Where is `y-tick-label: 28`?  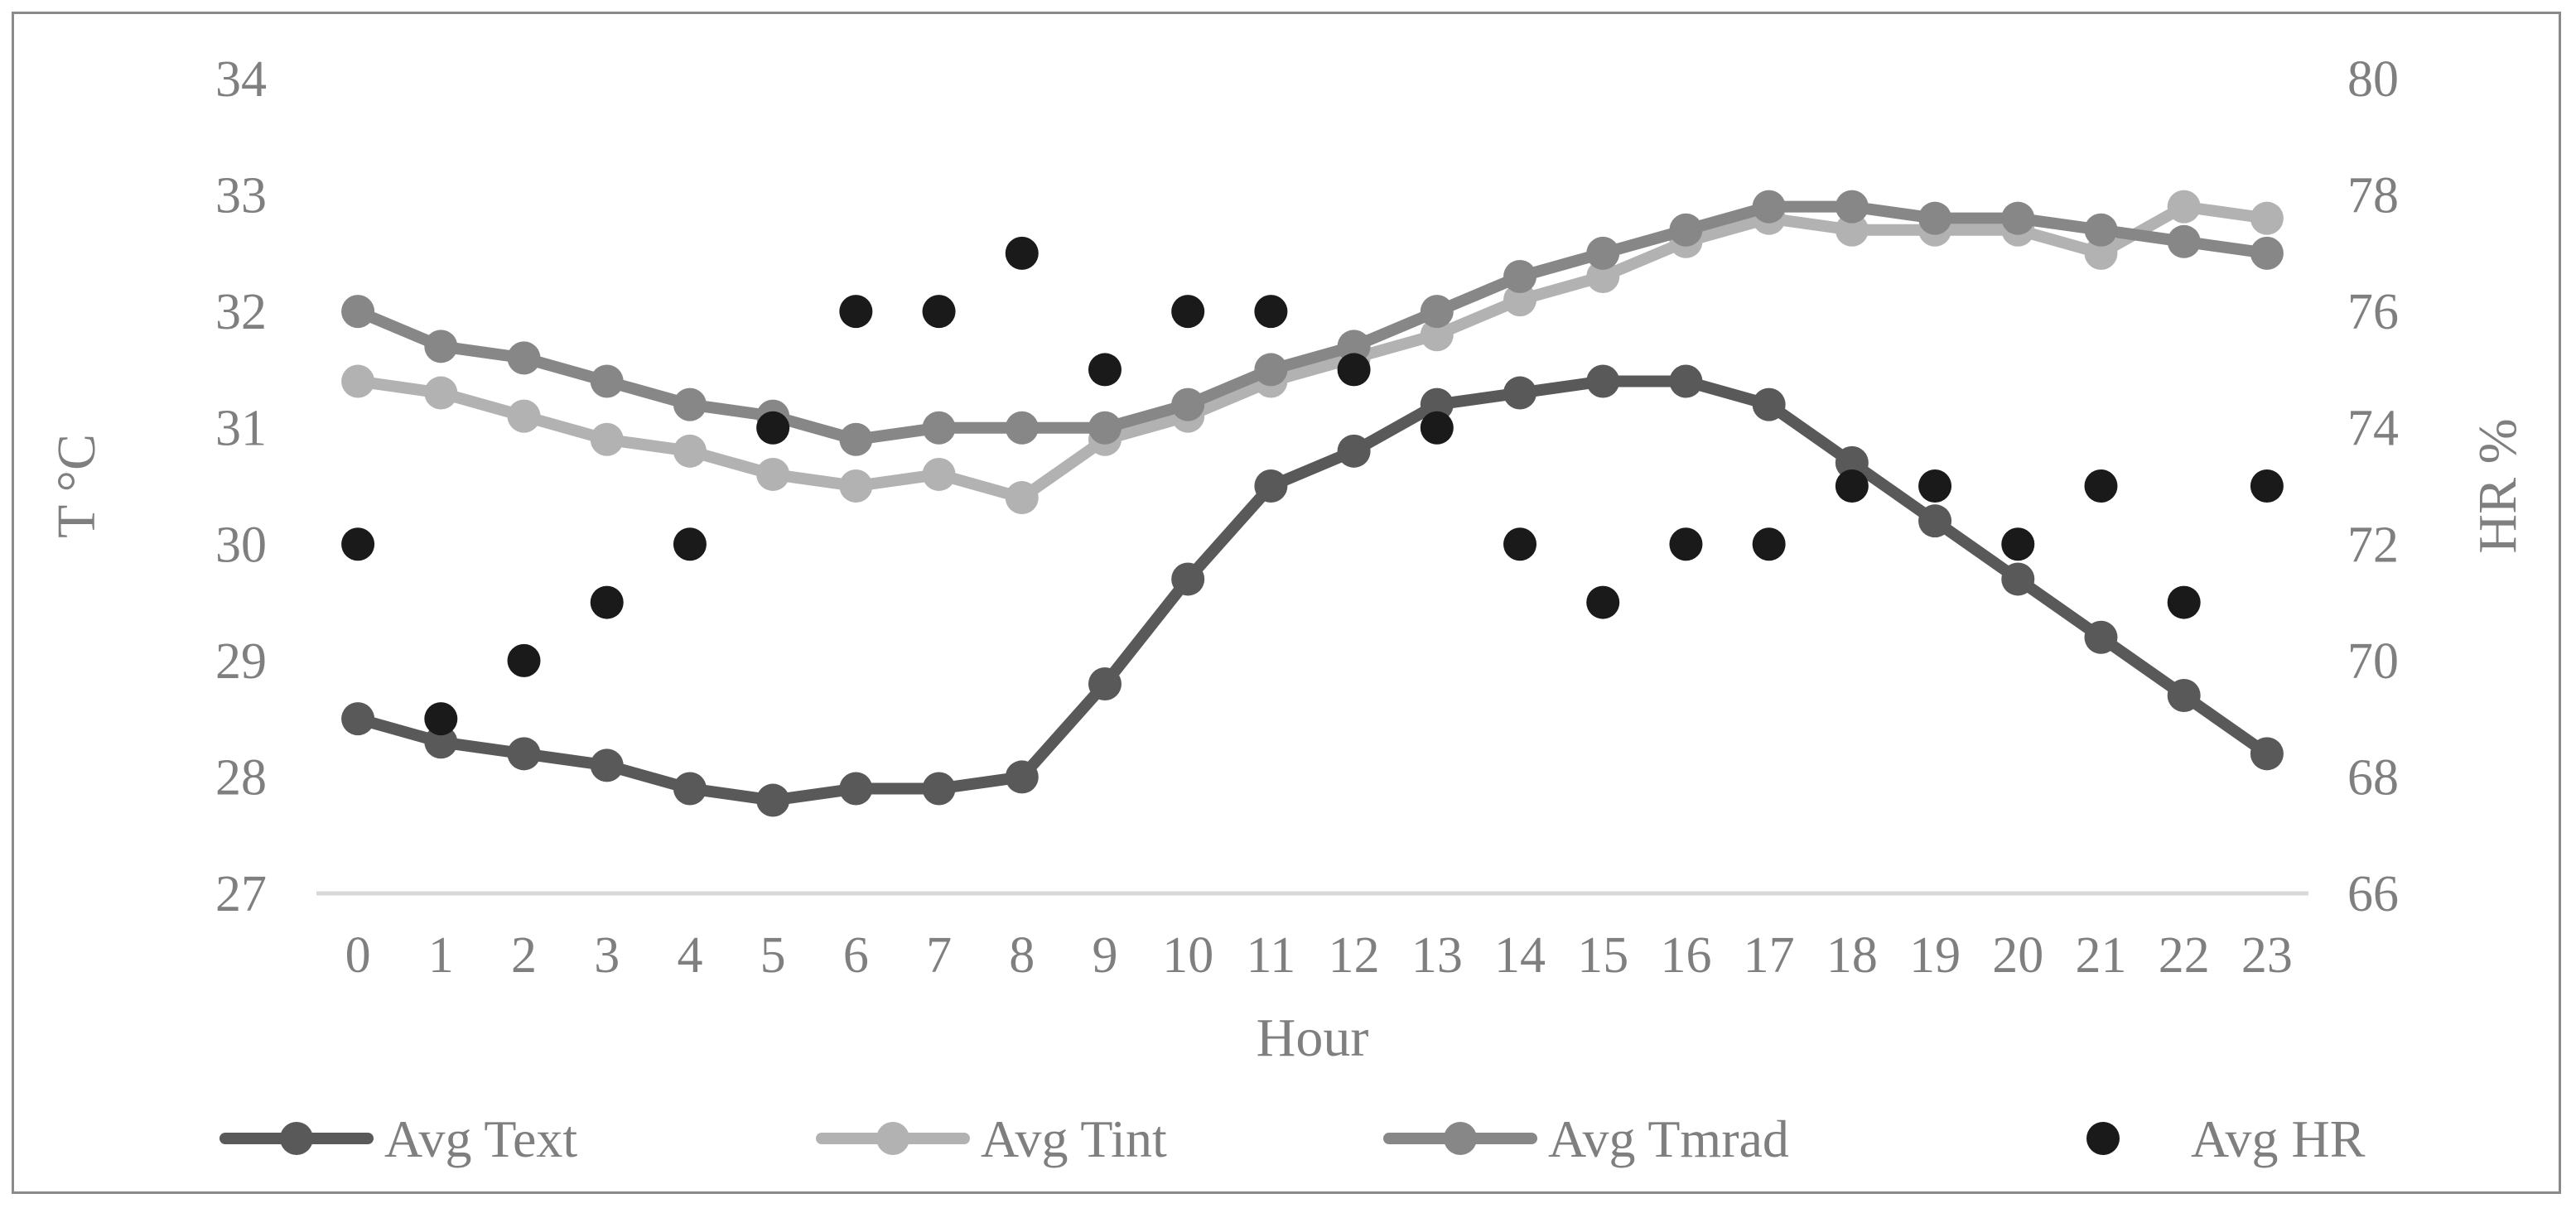 y-tick-label: 28 is located at coordinates (241, 778).